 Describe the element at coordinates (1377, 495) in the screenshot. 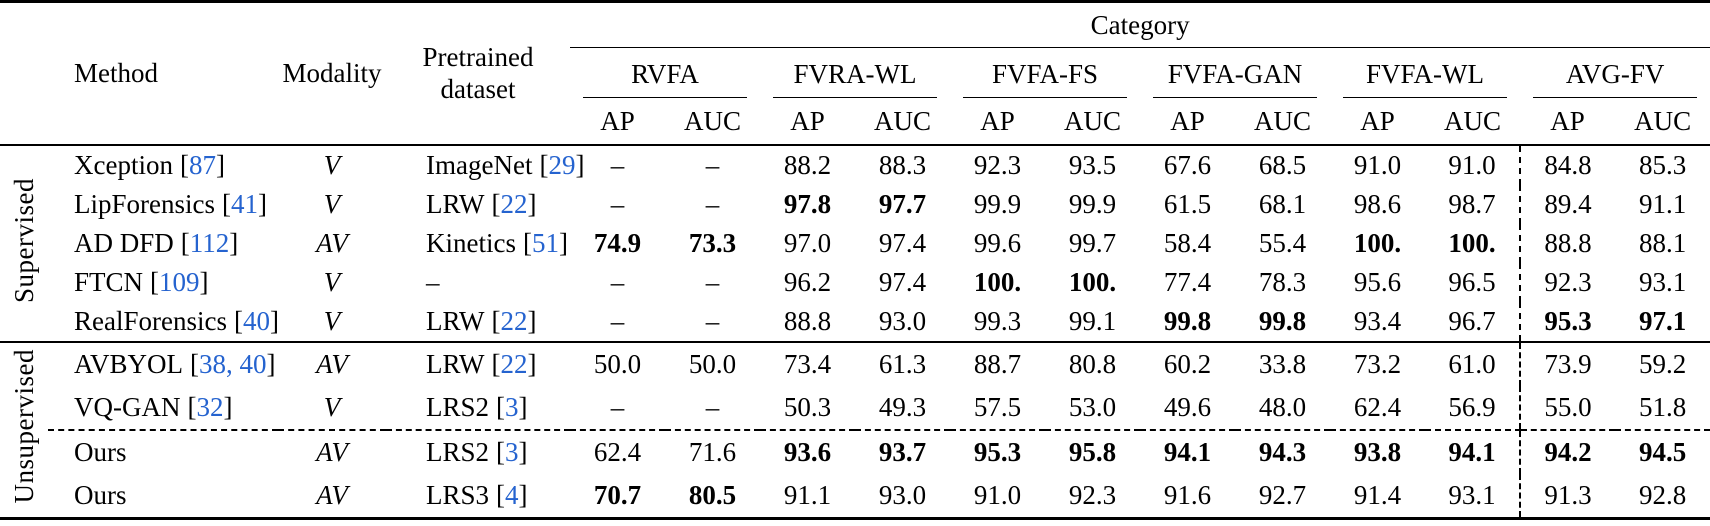

I see `metric-cell: 91.4` at that location.